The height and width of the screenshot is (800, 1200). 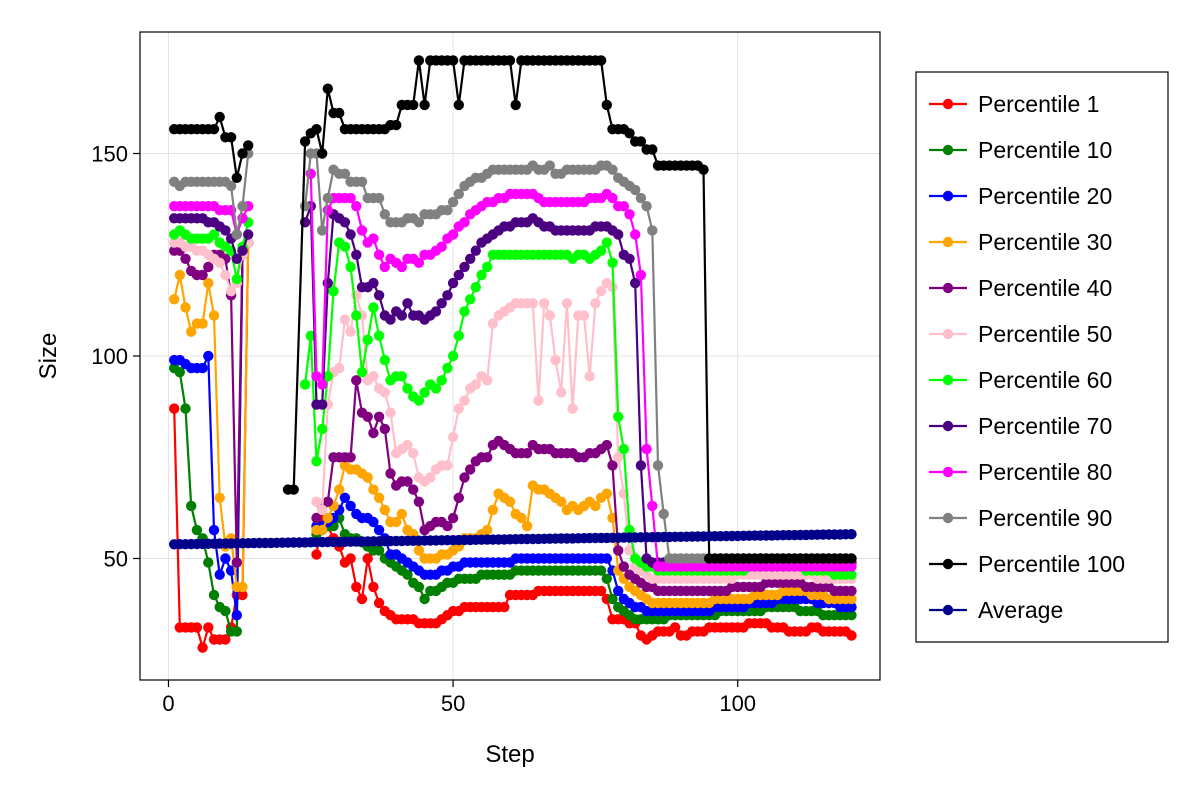 What do you see at coordinates (737, 703) in the screenshot?
I see `x-tick-label: 100` at bounding box center [737, 703].